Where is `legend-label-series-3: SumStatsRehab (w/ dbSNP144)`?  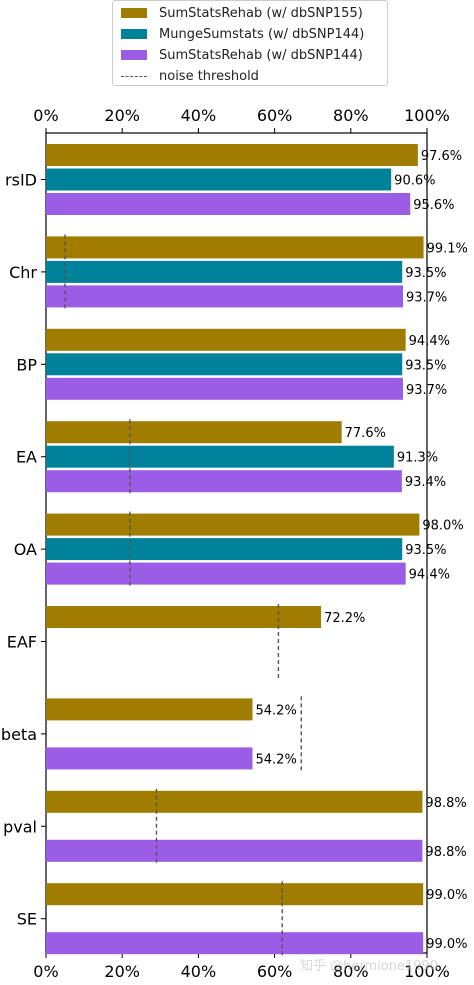
legend-label-series-3: SumStatsRehab (w/ dbSNP144) is located at coordinates (261, 55).